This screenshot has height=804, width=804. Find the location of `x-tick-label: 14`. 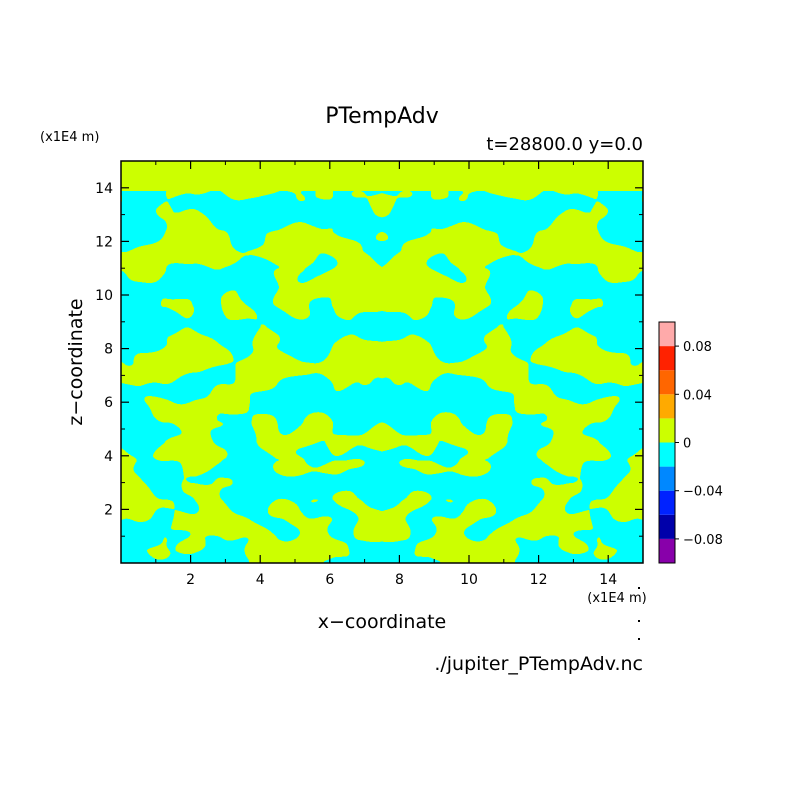

x-tick-label: 14 is located at coordinates (608, 580).